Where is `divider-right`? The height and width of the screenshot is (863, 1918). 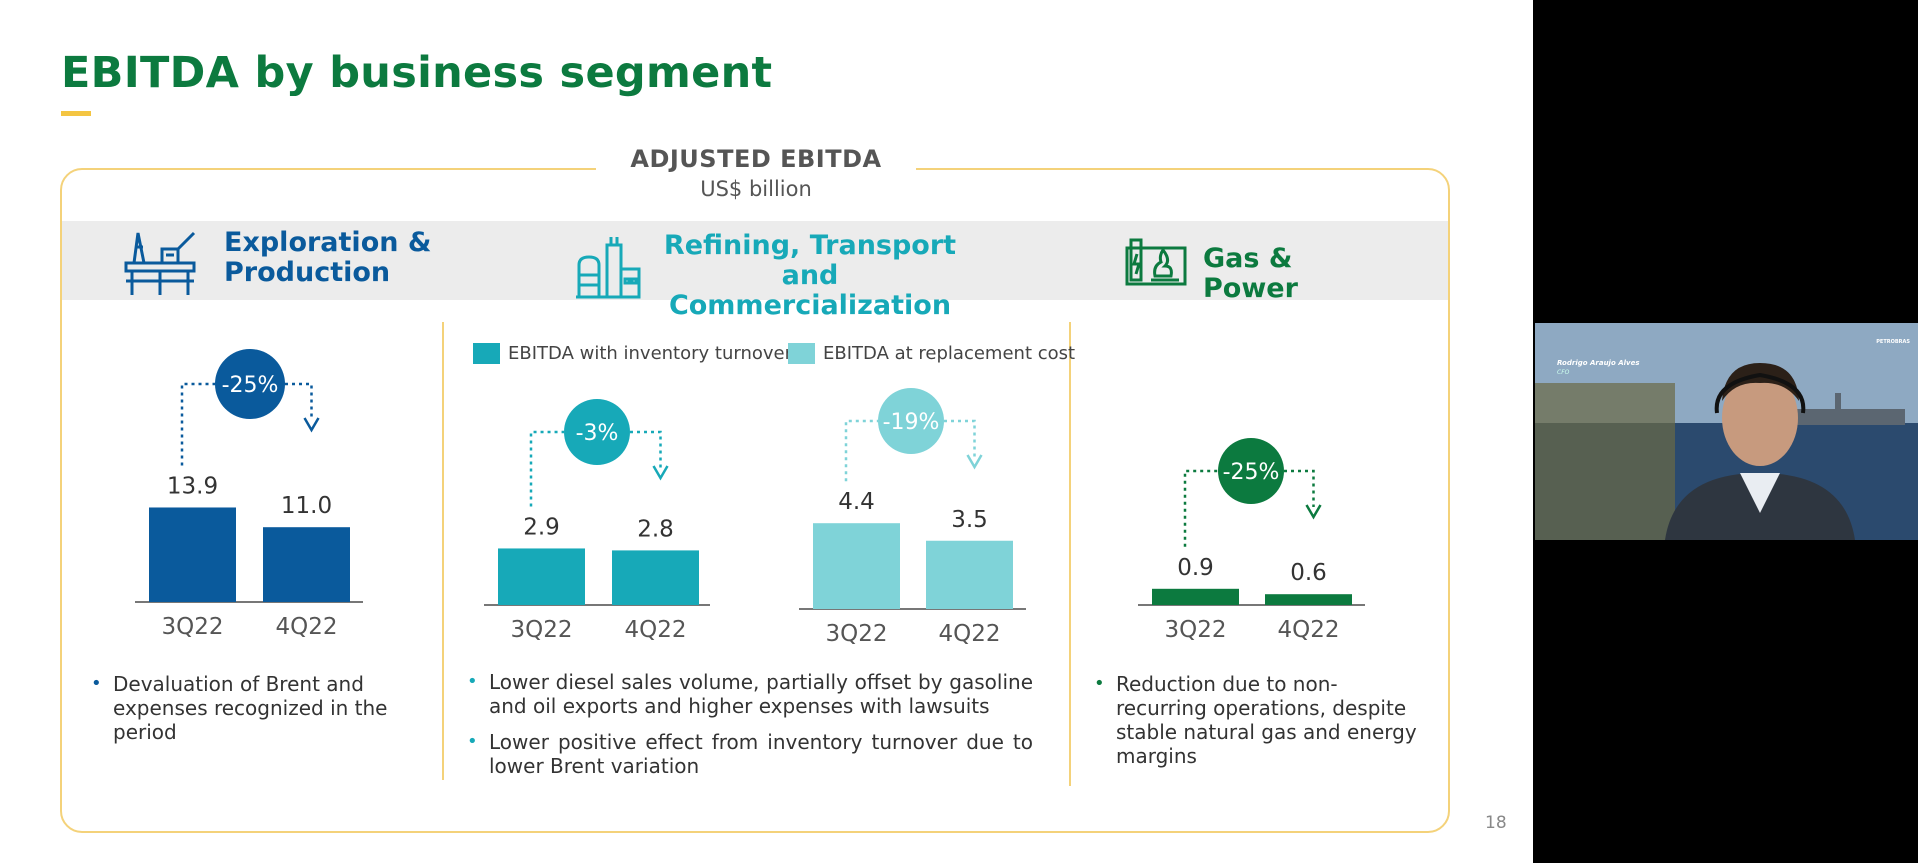 divider-right is located at coordinates (1070, 554).